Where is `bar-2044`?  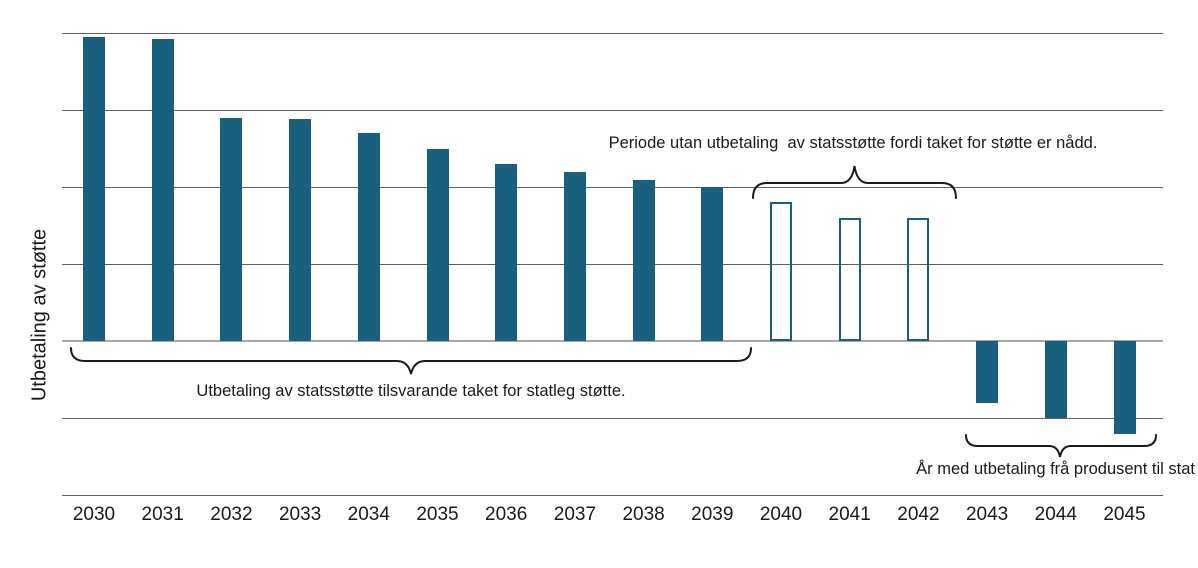 bar-2044 is located at coordinates (1055, 379).